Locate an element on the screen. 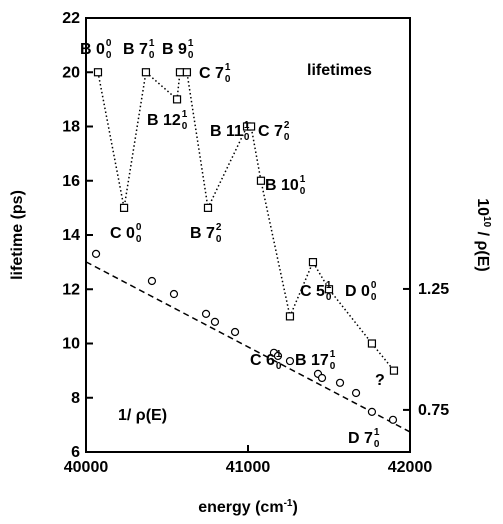 Image resolution: width=503 pixels, height=524 pixels. x-axis-label: energy (cm-1) is located at coordinates (248, 507).